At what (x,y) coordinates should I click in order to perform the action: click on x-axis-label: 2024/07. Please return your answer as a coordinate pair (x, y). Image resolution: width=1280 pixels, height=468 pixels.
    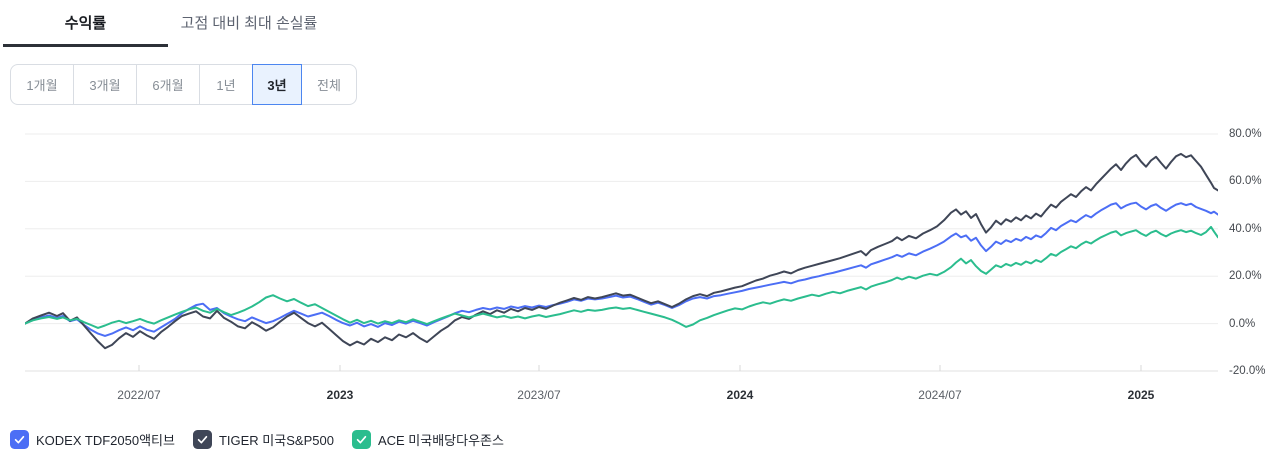
    Looking at the image, I should click on (940, 395).